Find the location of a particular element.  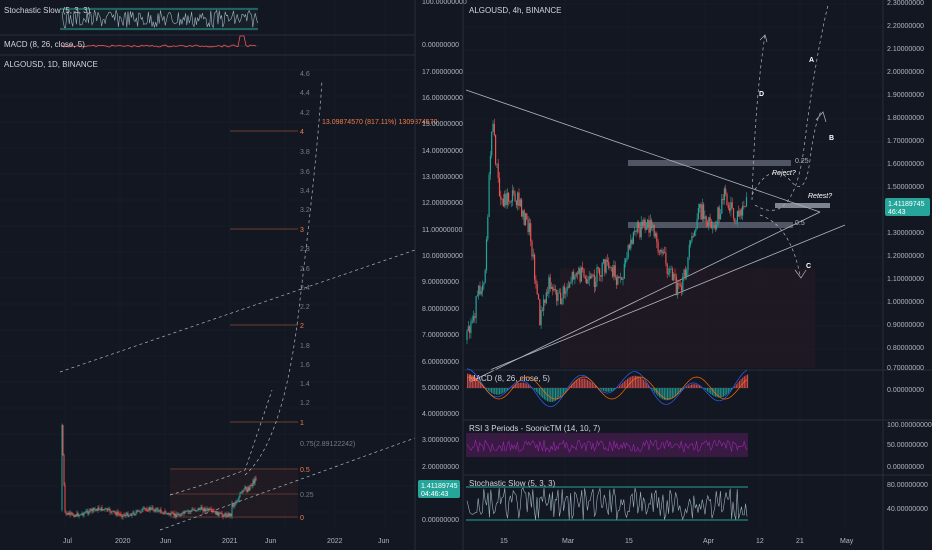

left-axis-label: 6.00000000 is located at coordinates (440, 362).